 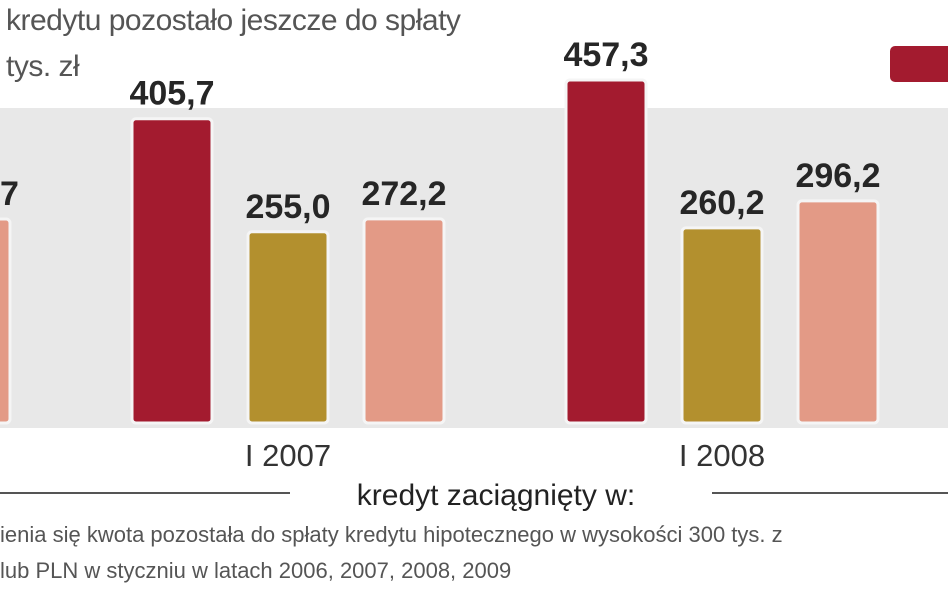 What do you see at coordinates (722, 455) in the screenshot?
I see `category-label: I 2008` at bounding box center [722, 455].